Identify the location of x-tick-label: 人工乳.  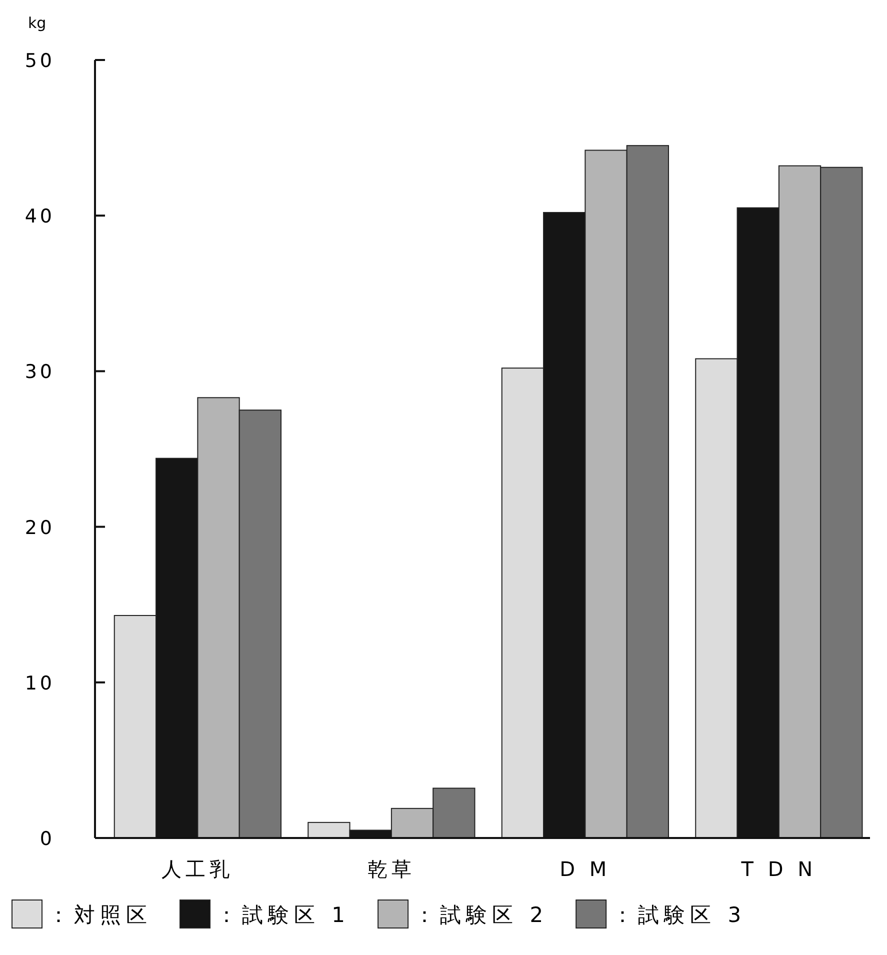
(198, 869).